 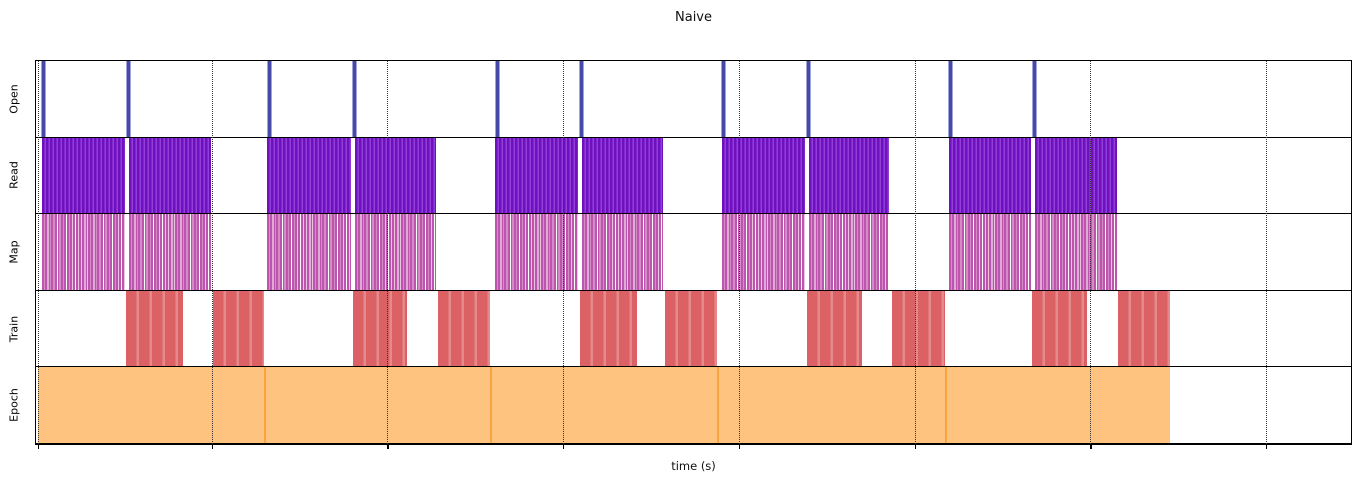 What do you see at coordinates (14, 405) in the screenshot?
I see `row-label-epoch: Epoch` at bounding box center [14, 405].